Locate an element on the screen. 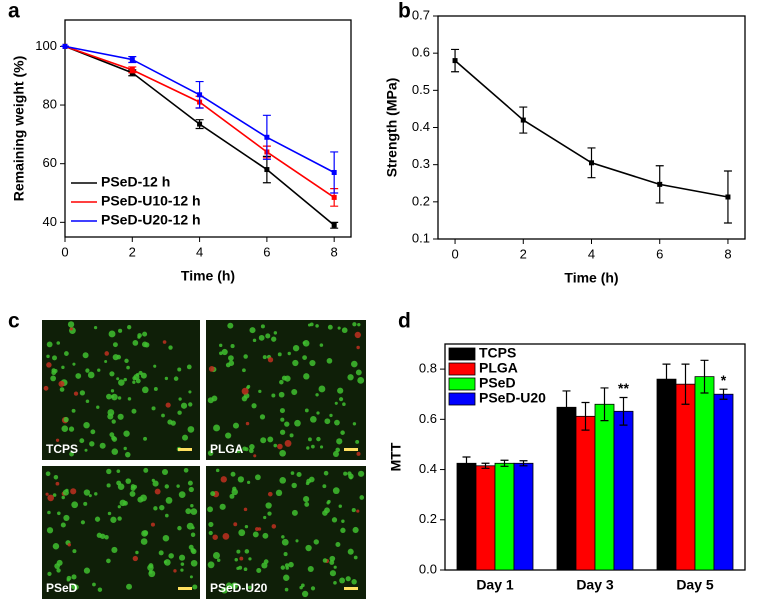 This screenshot has width=759, height=601. x-tick-label: 0 is located at coordinates (64, 251).